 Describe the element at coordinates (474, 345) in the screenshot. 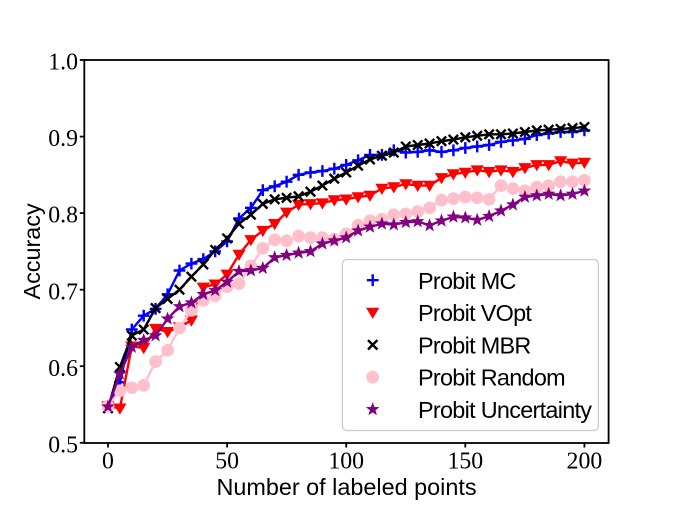

I see `svg-text: Probit MBR` at that location.